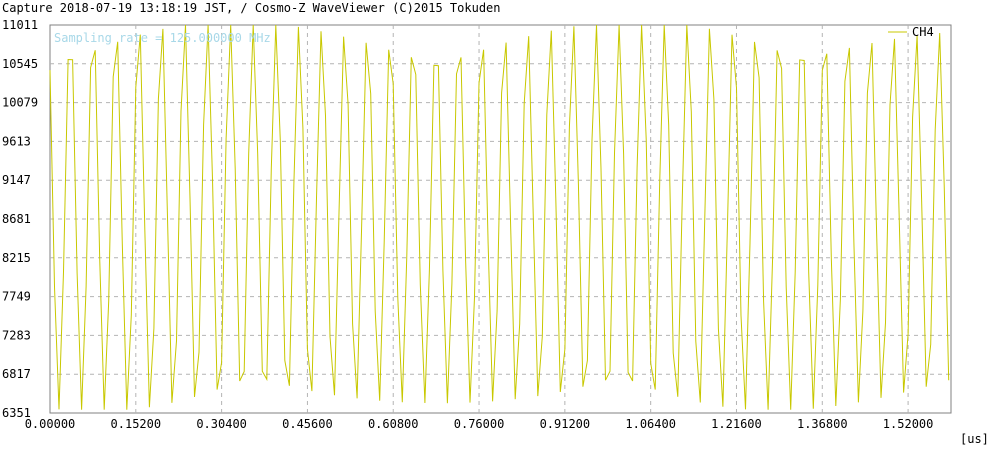  Describe the element at coordinates (16, 219) in the screenshot. I see `y-tick-label: 8681` at that location.